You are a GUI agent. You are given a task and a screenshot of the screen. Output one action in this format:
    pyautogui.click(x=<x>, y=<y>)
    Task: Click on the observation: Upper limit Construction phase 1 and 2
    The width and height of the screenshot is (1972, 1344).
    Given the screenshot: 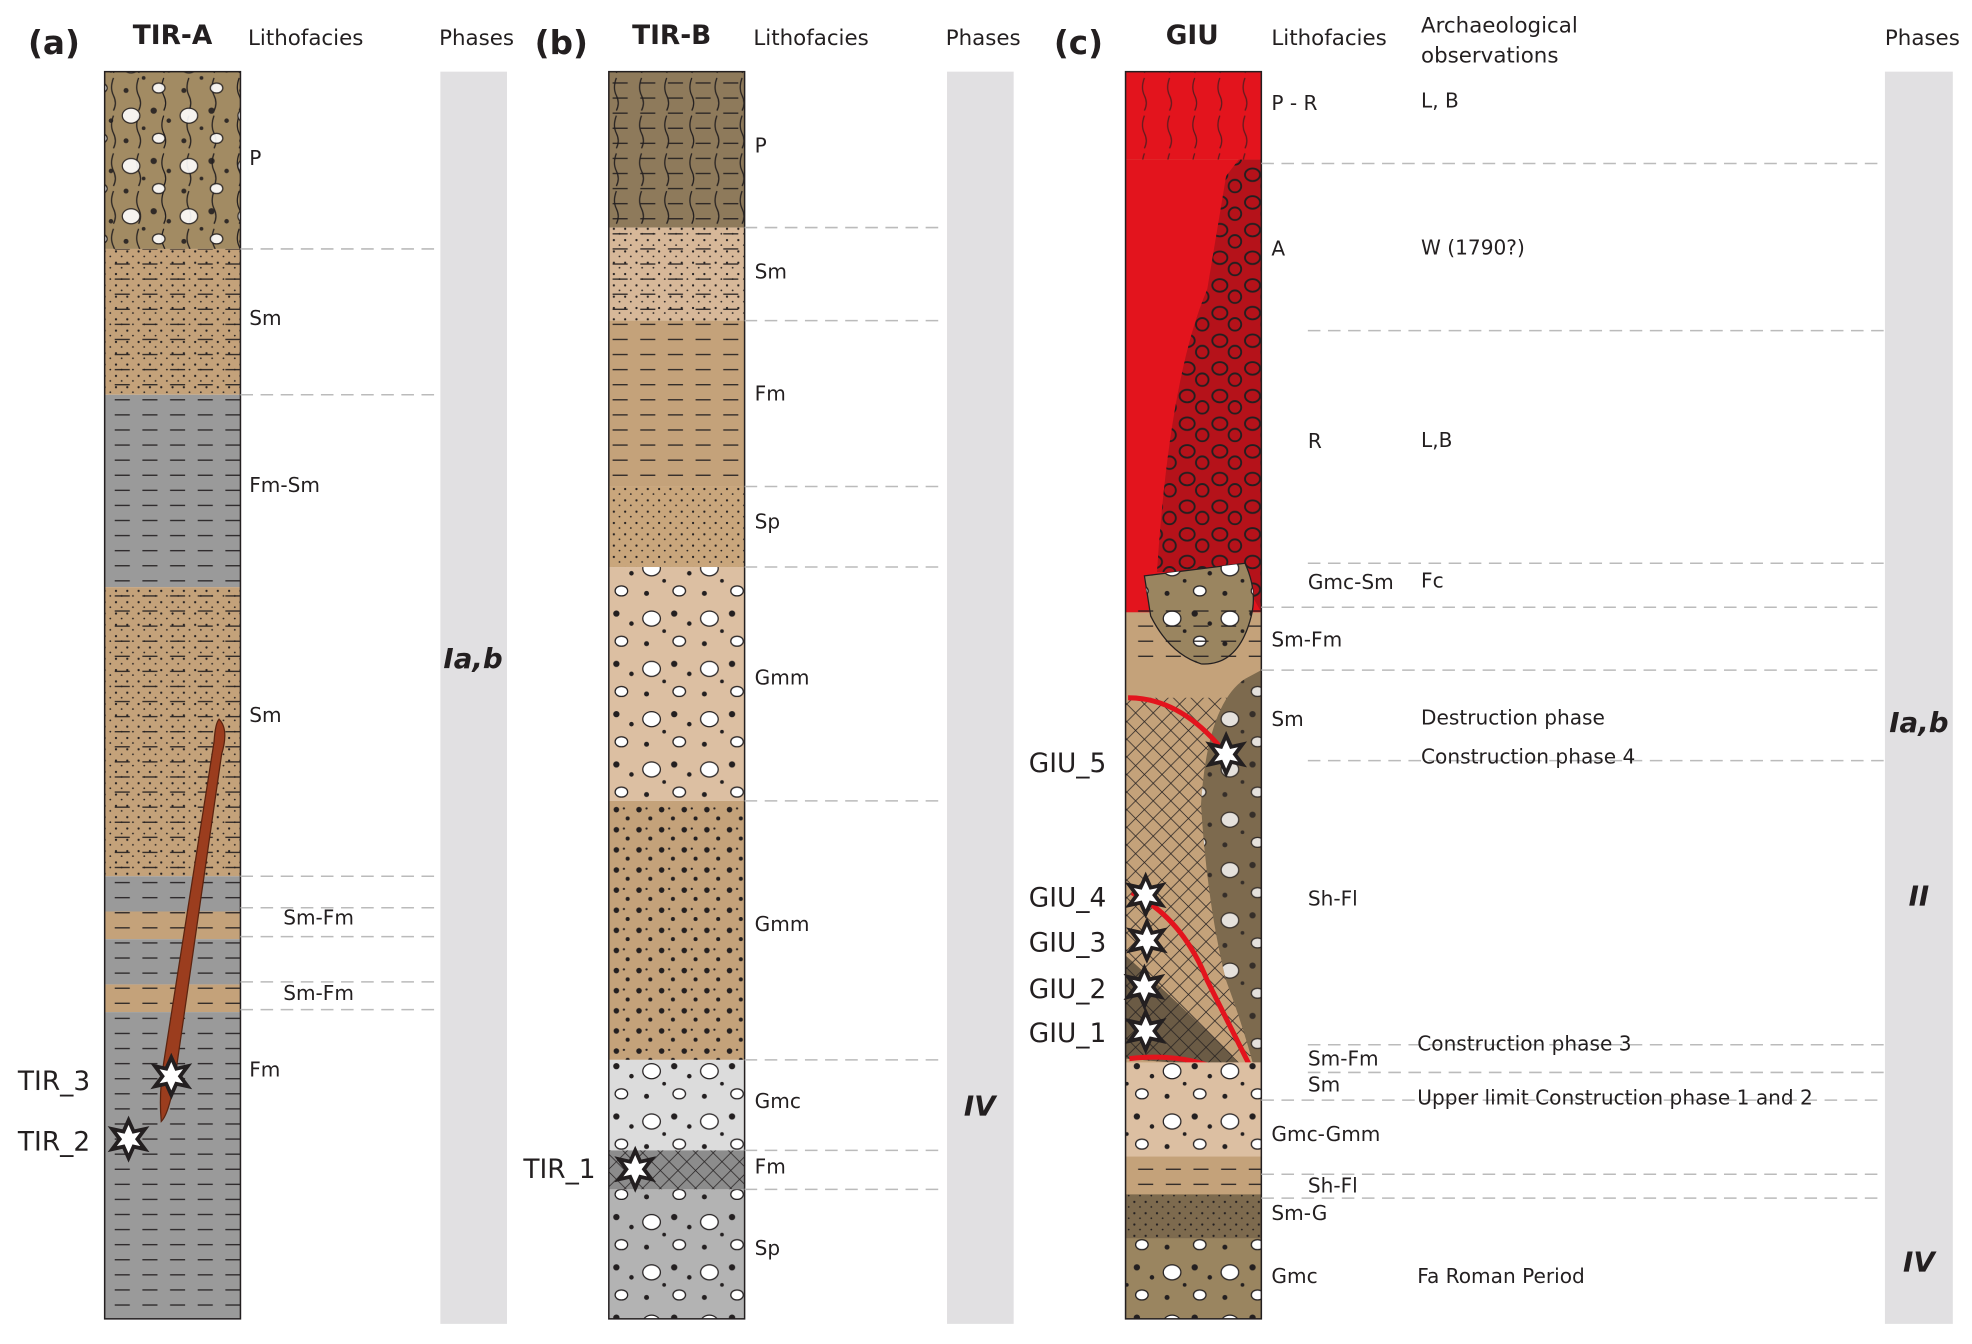 What is the action you would take?
    pyautogui.click(x=1615, y=1097)
    